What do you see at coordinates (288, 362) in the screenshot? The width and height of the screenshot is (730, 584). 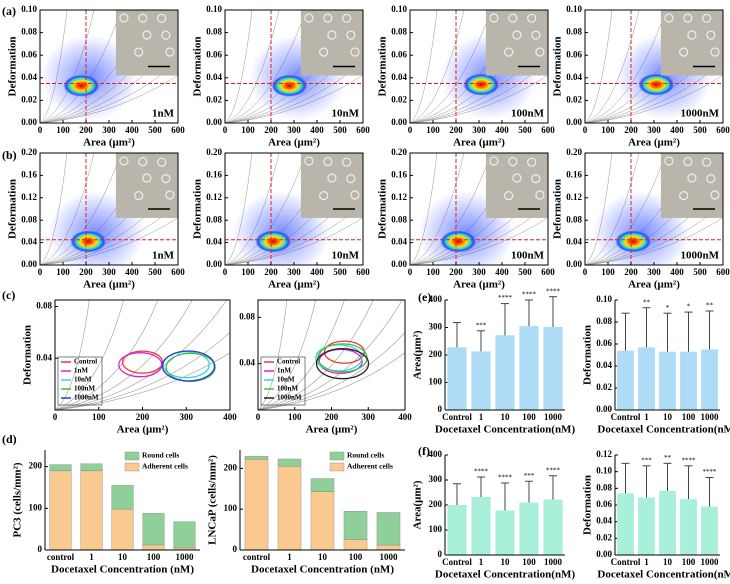 I see `legend-label: Control` at bounding box center [288, 362].